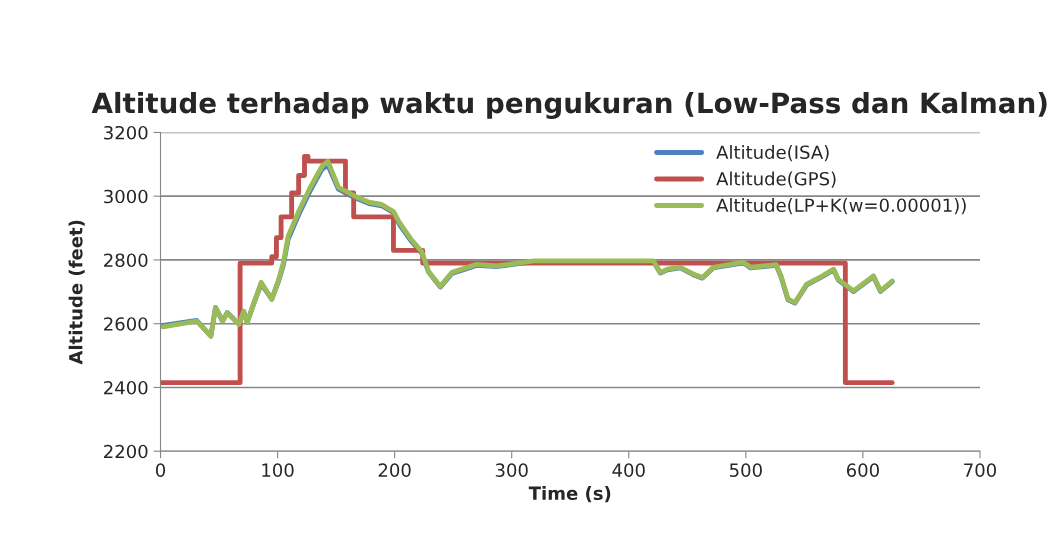  I want to click on chart-title: Altitude terhadap waktu pengukuran (Low-Pass dan Kalman), so click(569, 105).